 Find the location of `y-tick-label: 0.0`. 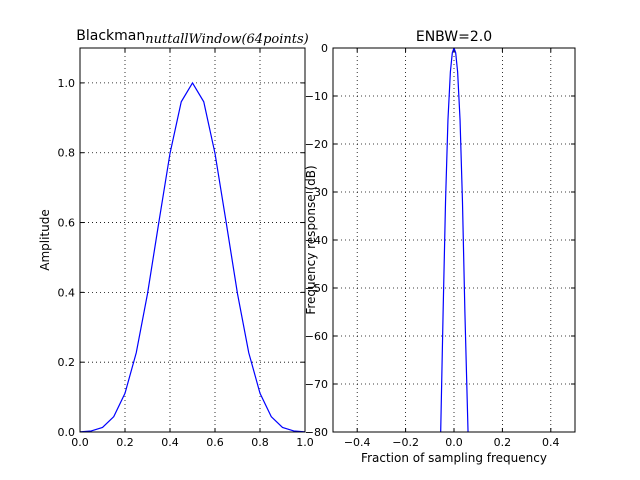

y-tick-label: 0.0 is located at coordinates (67, 432).